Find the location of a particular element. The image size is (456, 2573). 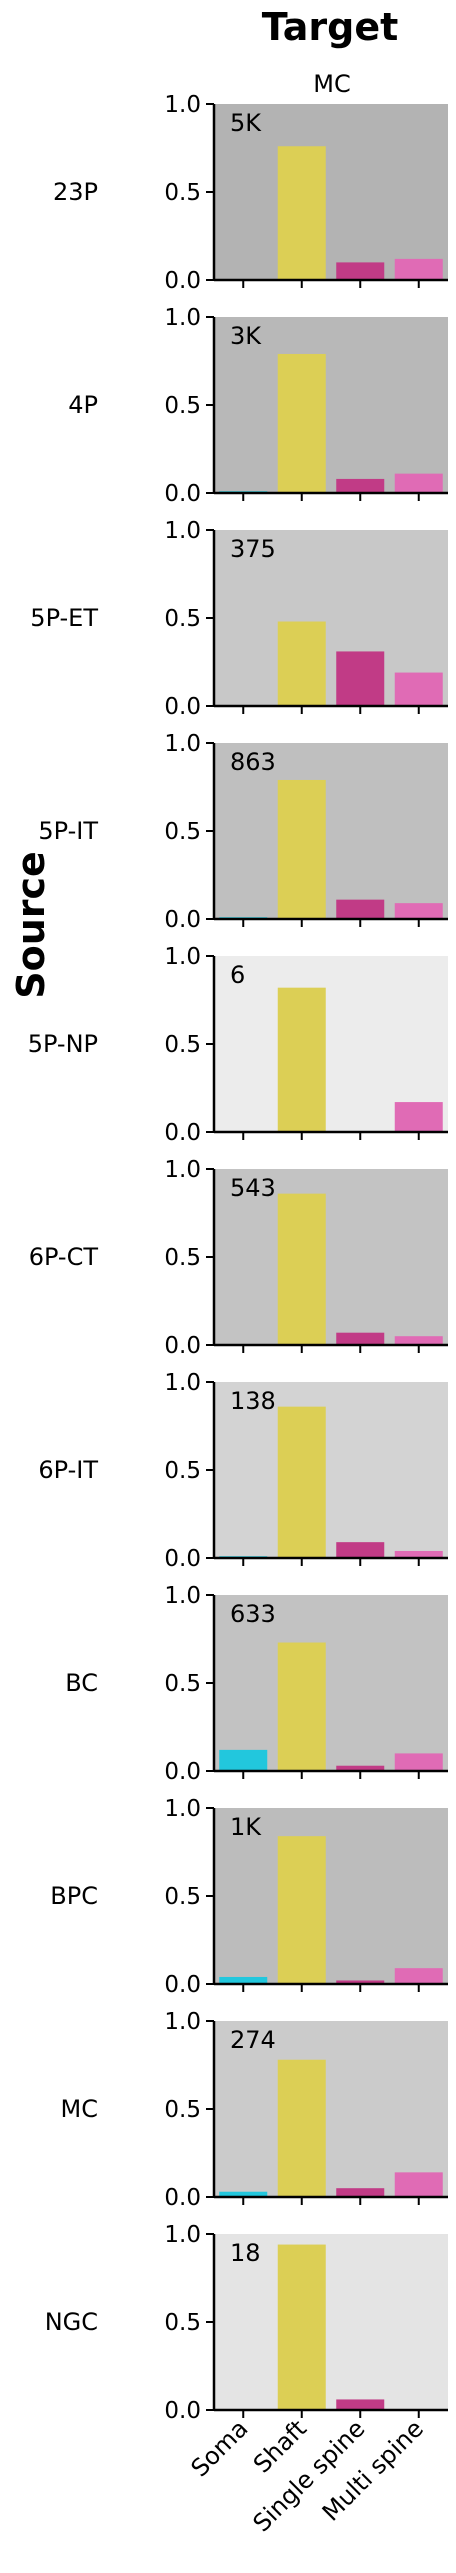

source-label: 5P-IT is located at coordinates (68, 831).